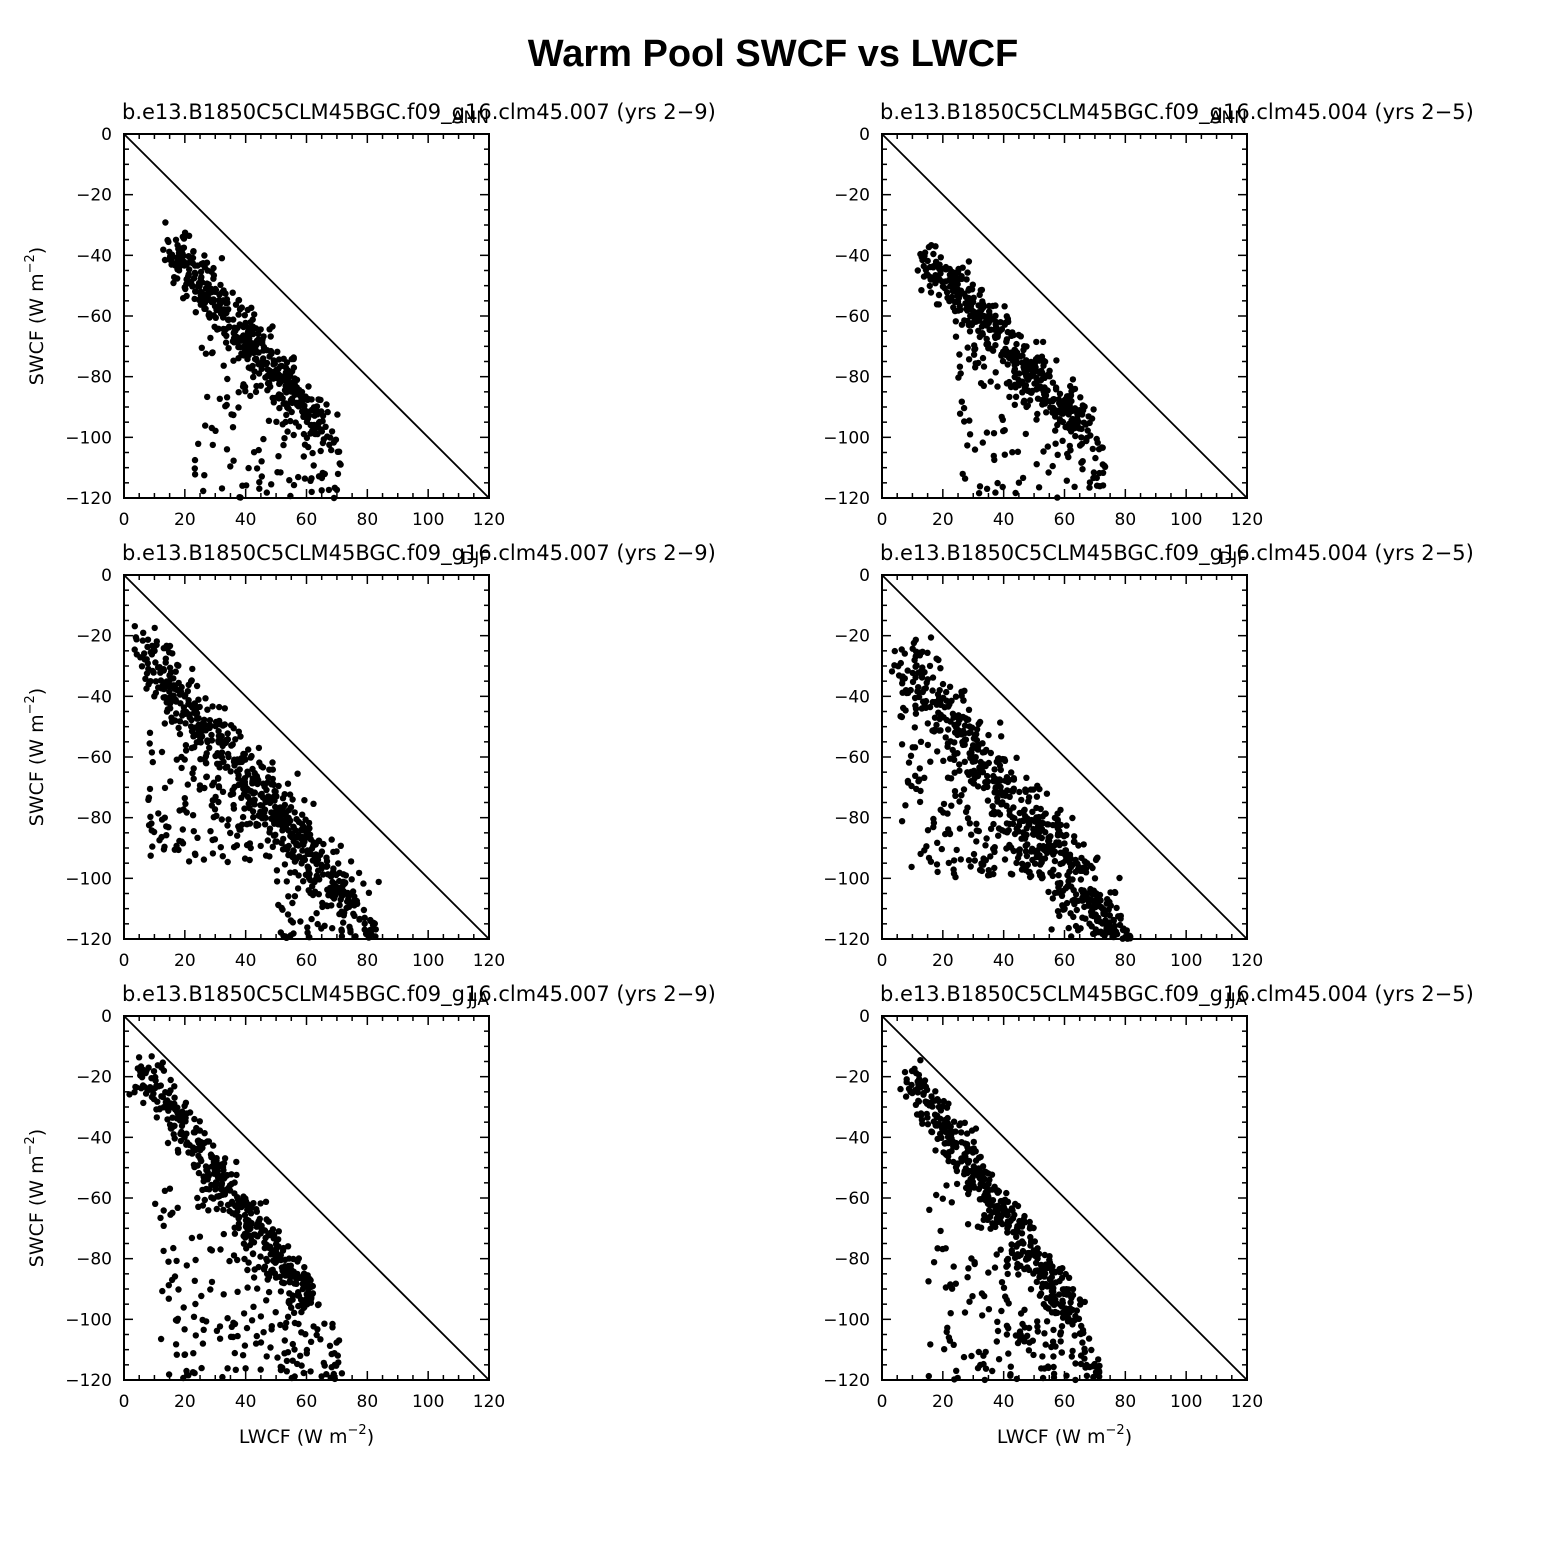 The width and height of the screenshot is (1547, 1547). What do you see at coordinates (246, 520) in the screenshot?
I see `x-tick-label: 40` at bounding box center [246, 520].